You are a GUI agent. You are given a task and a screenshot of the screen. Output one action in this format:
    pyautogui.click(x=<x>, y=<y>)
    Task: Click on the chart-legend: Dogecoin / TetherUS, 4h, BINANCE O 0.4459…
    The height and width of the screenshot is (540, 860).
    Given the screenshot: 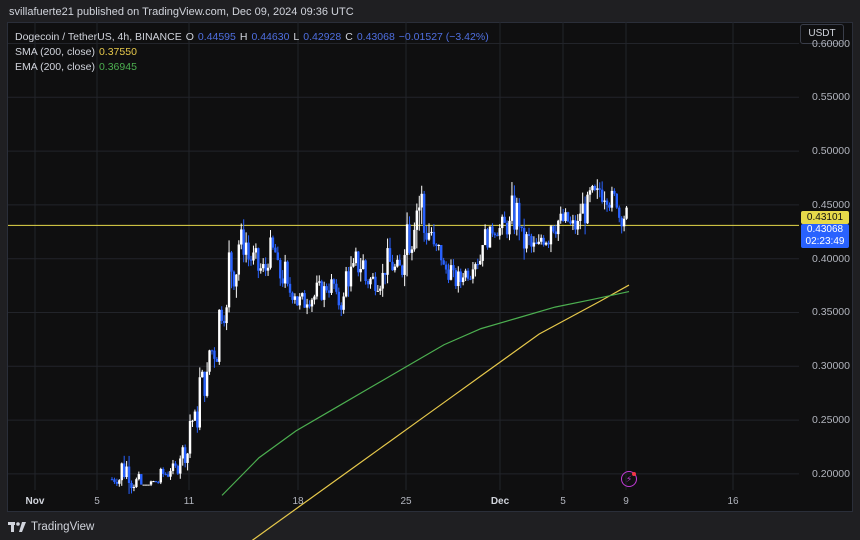 What is the action you would take?
    pyautogui.click(x=252, y=52)
    